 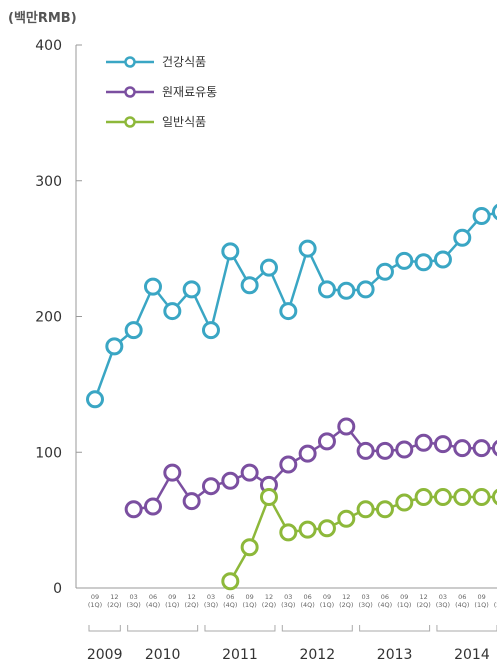 What do you see at coordinates (48, 182) in the screenshot?
I see `y-tick-label: 300` at bounding box center [48, 182].